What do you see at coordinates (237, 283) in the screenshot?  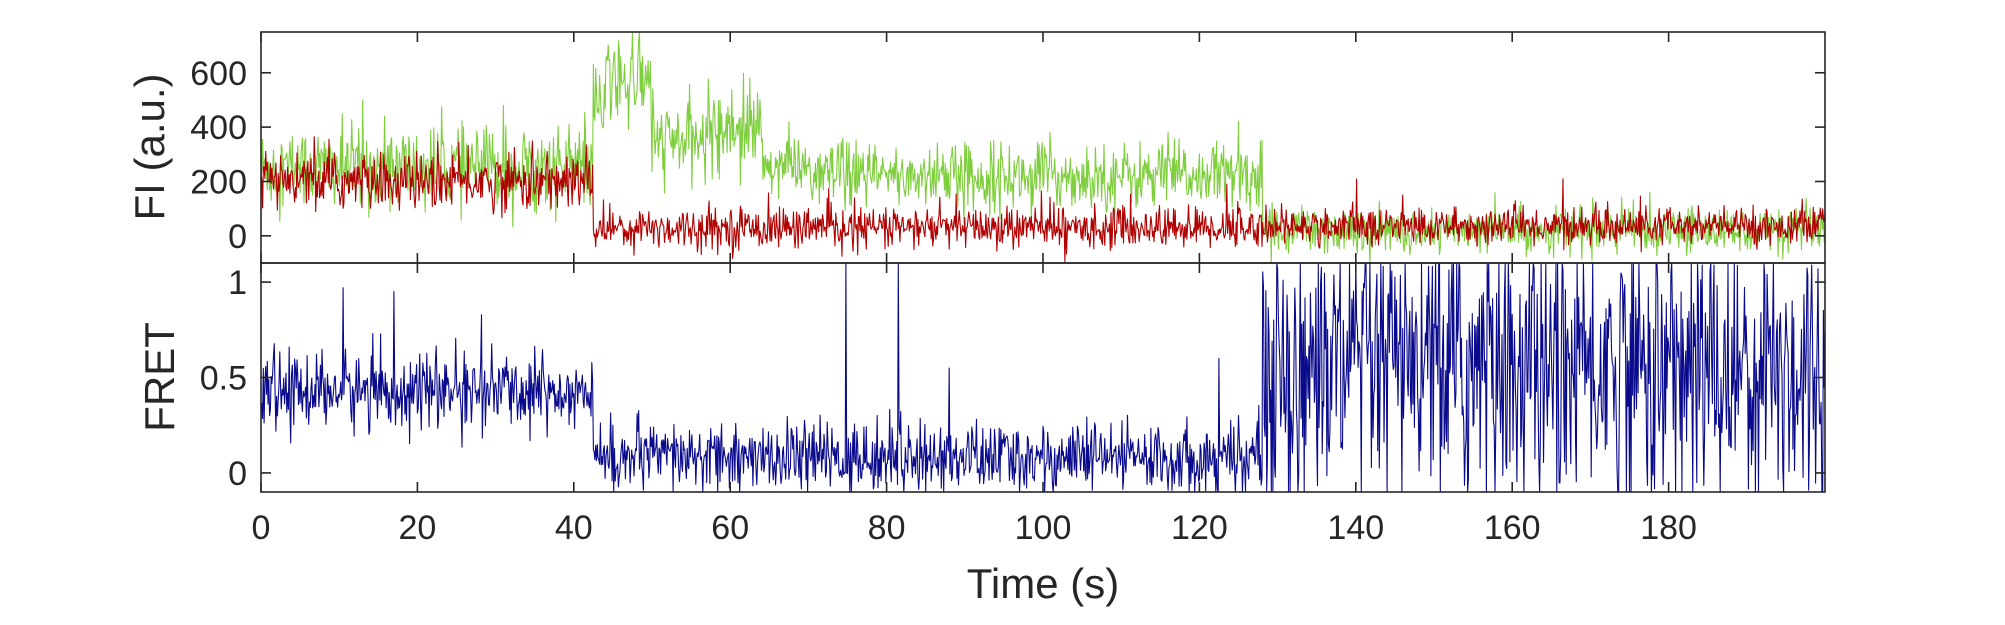 I see `fret-ytick-label: 1` at bounding box center [237, 283].